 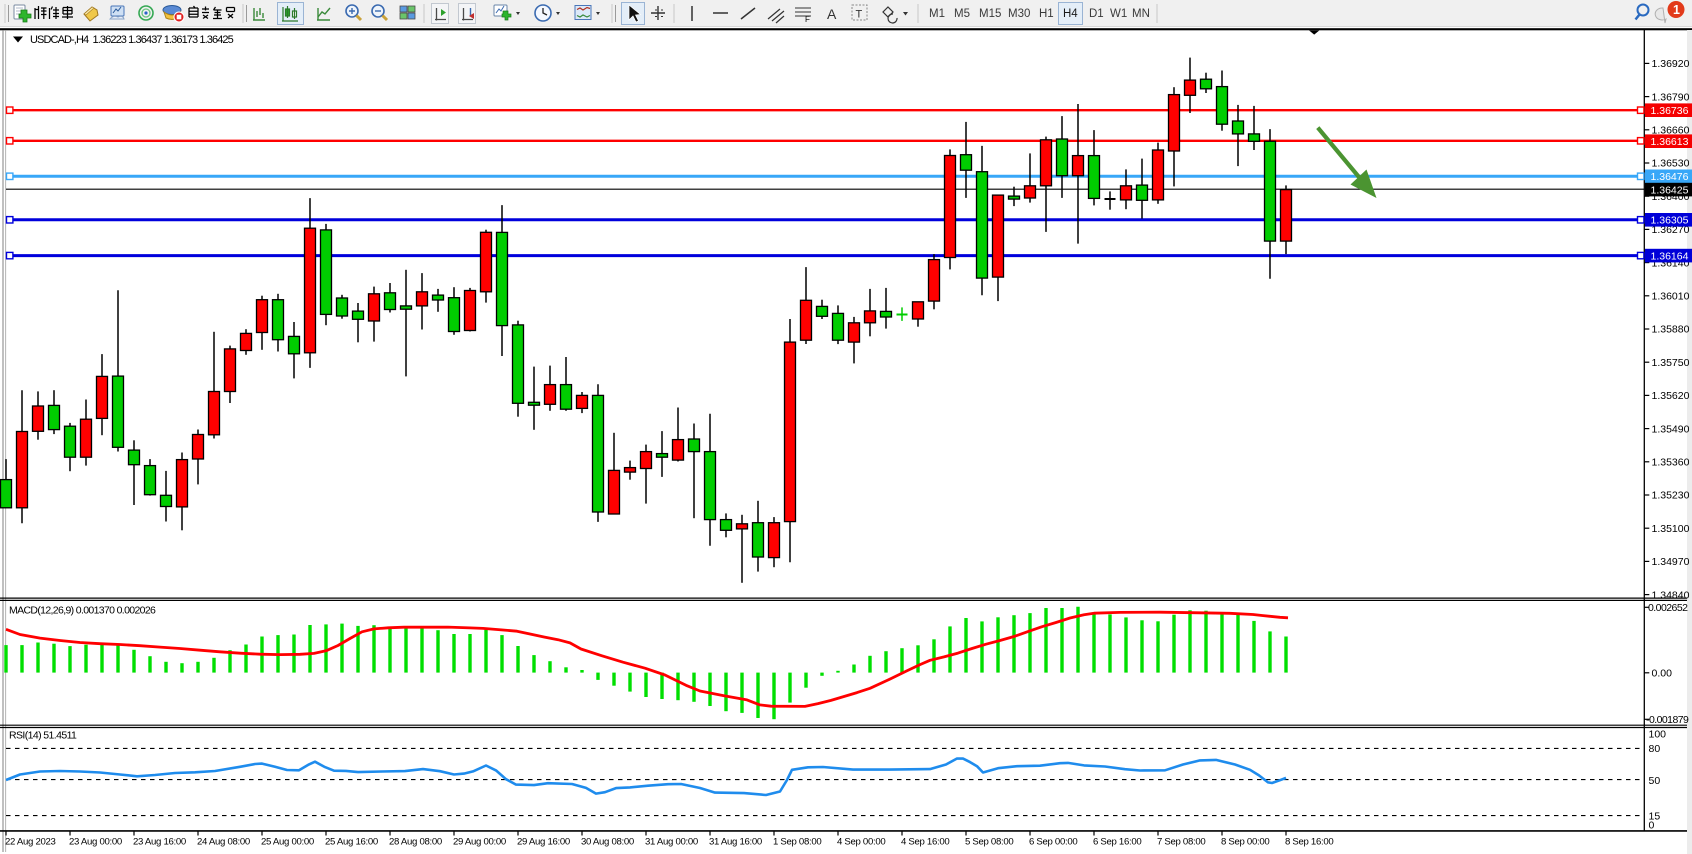 I want to click on svg-text: M1, so click(x=937, y=14).